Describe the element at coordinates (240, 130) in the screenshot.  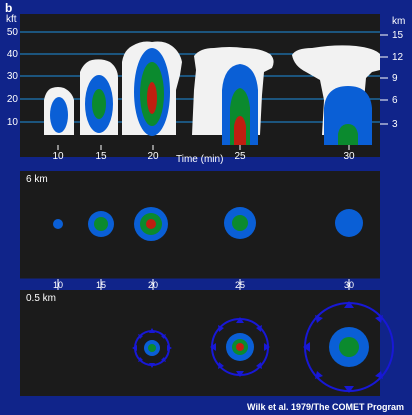
I see `echo-25min-high` at that location.